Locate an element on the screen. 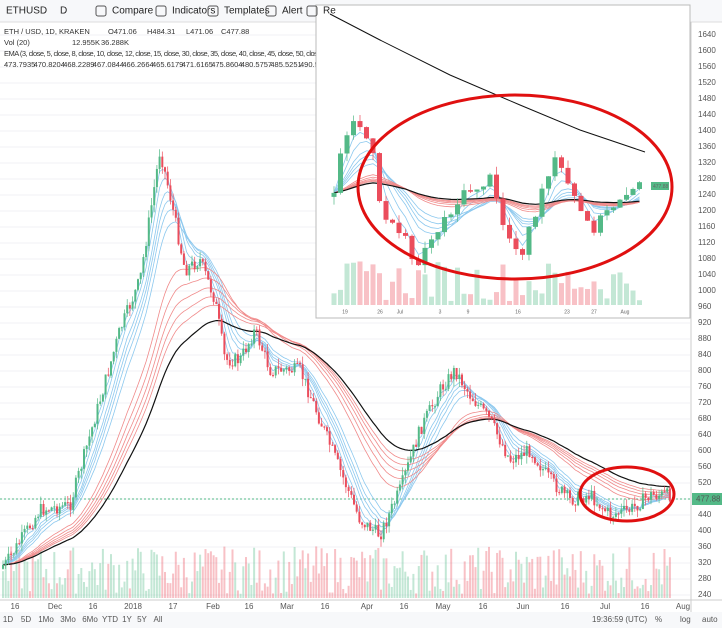 The width and height of the screenshot is (722, 633). price-label: 800 is located at coordinates (705, 370).